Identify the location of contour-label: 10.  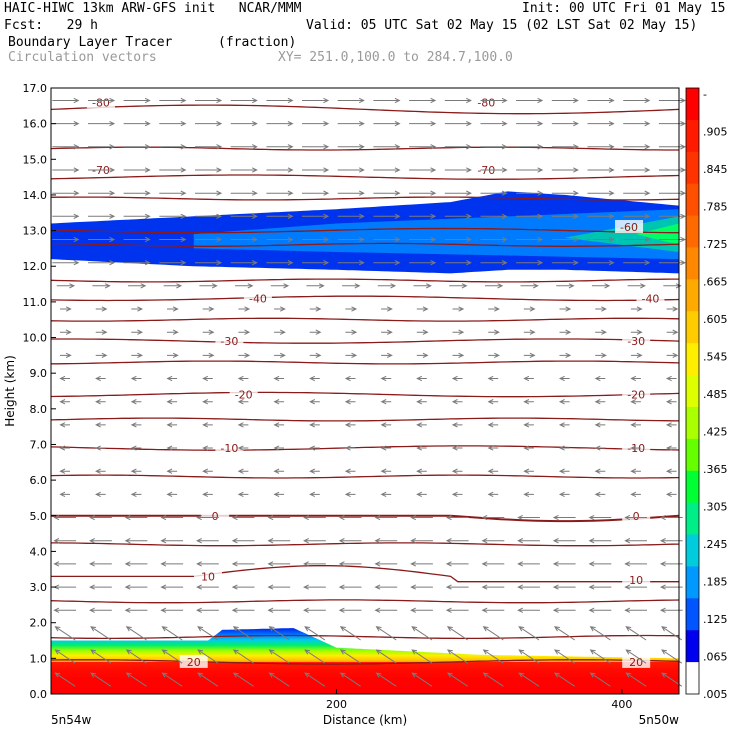
(208, 576).